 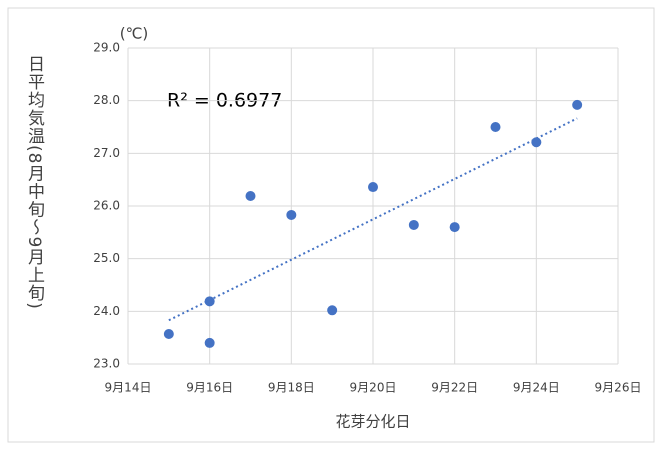 What do you see at coordinates (128, 388) in the screenshot?
I see `x-tick-label: 9月14日` at bounding box center [128, 388].